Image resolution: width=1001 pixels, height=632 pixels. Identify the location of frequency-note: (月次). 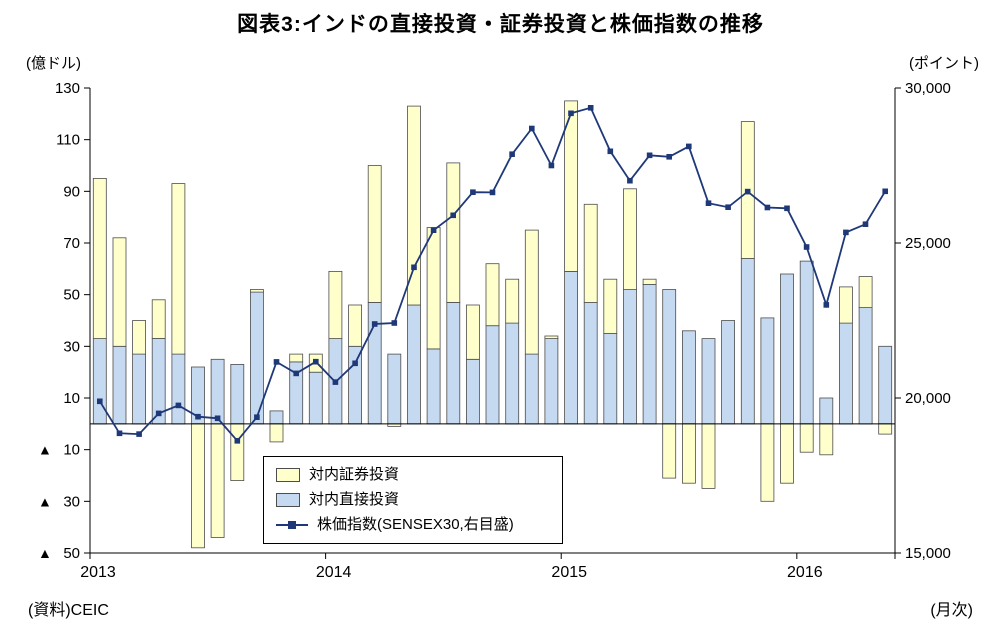
(951, 610).